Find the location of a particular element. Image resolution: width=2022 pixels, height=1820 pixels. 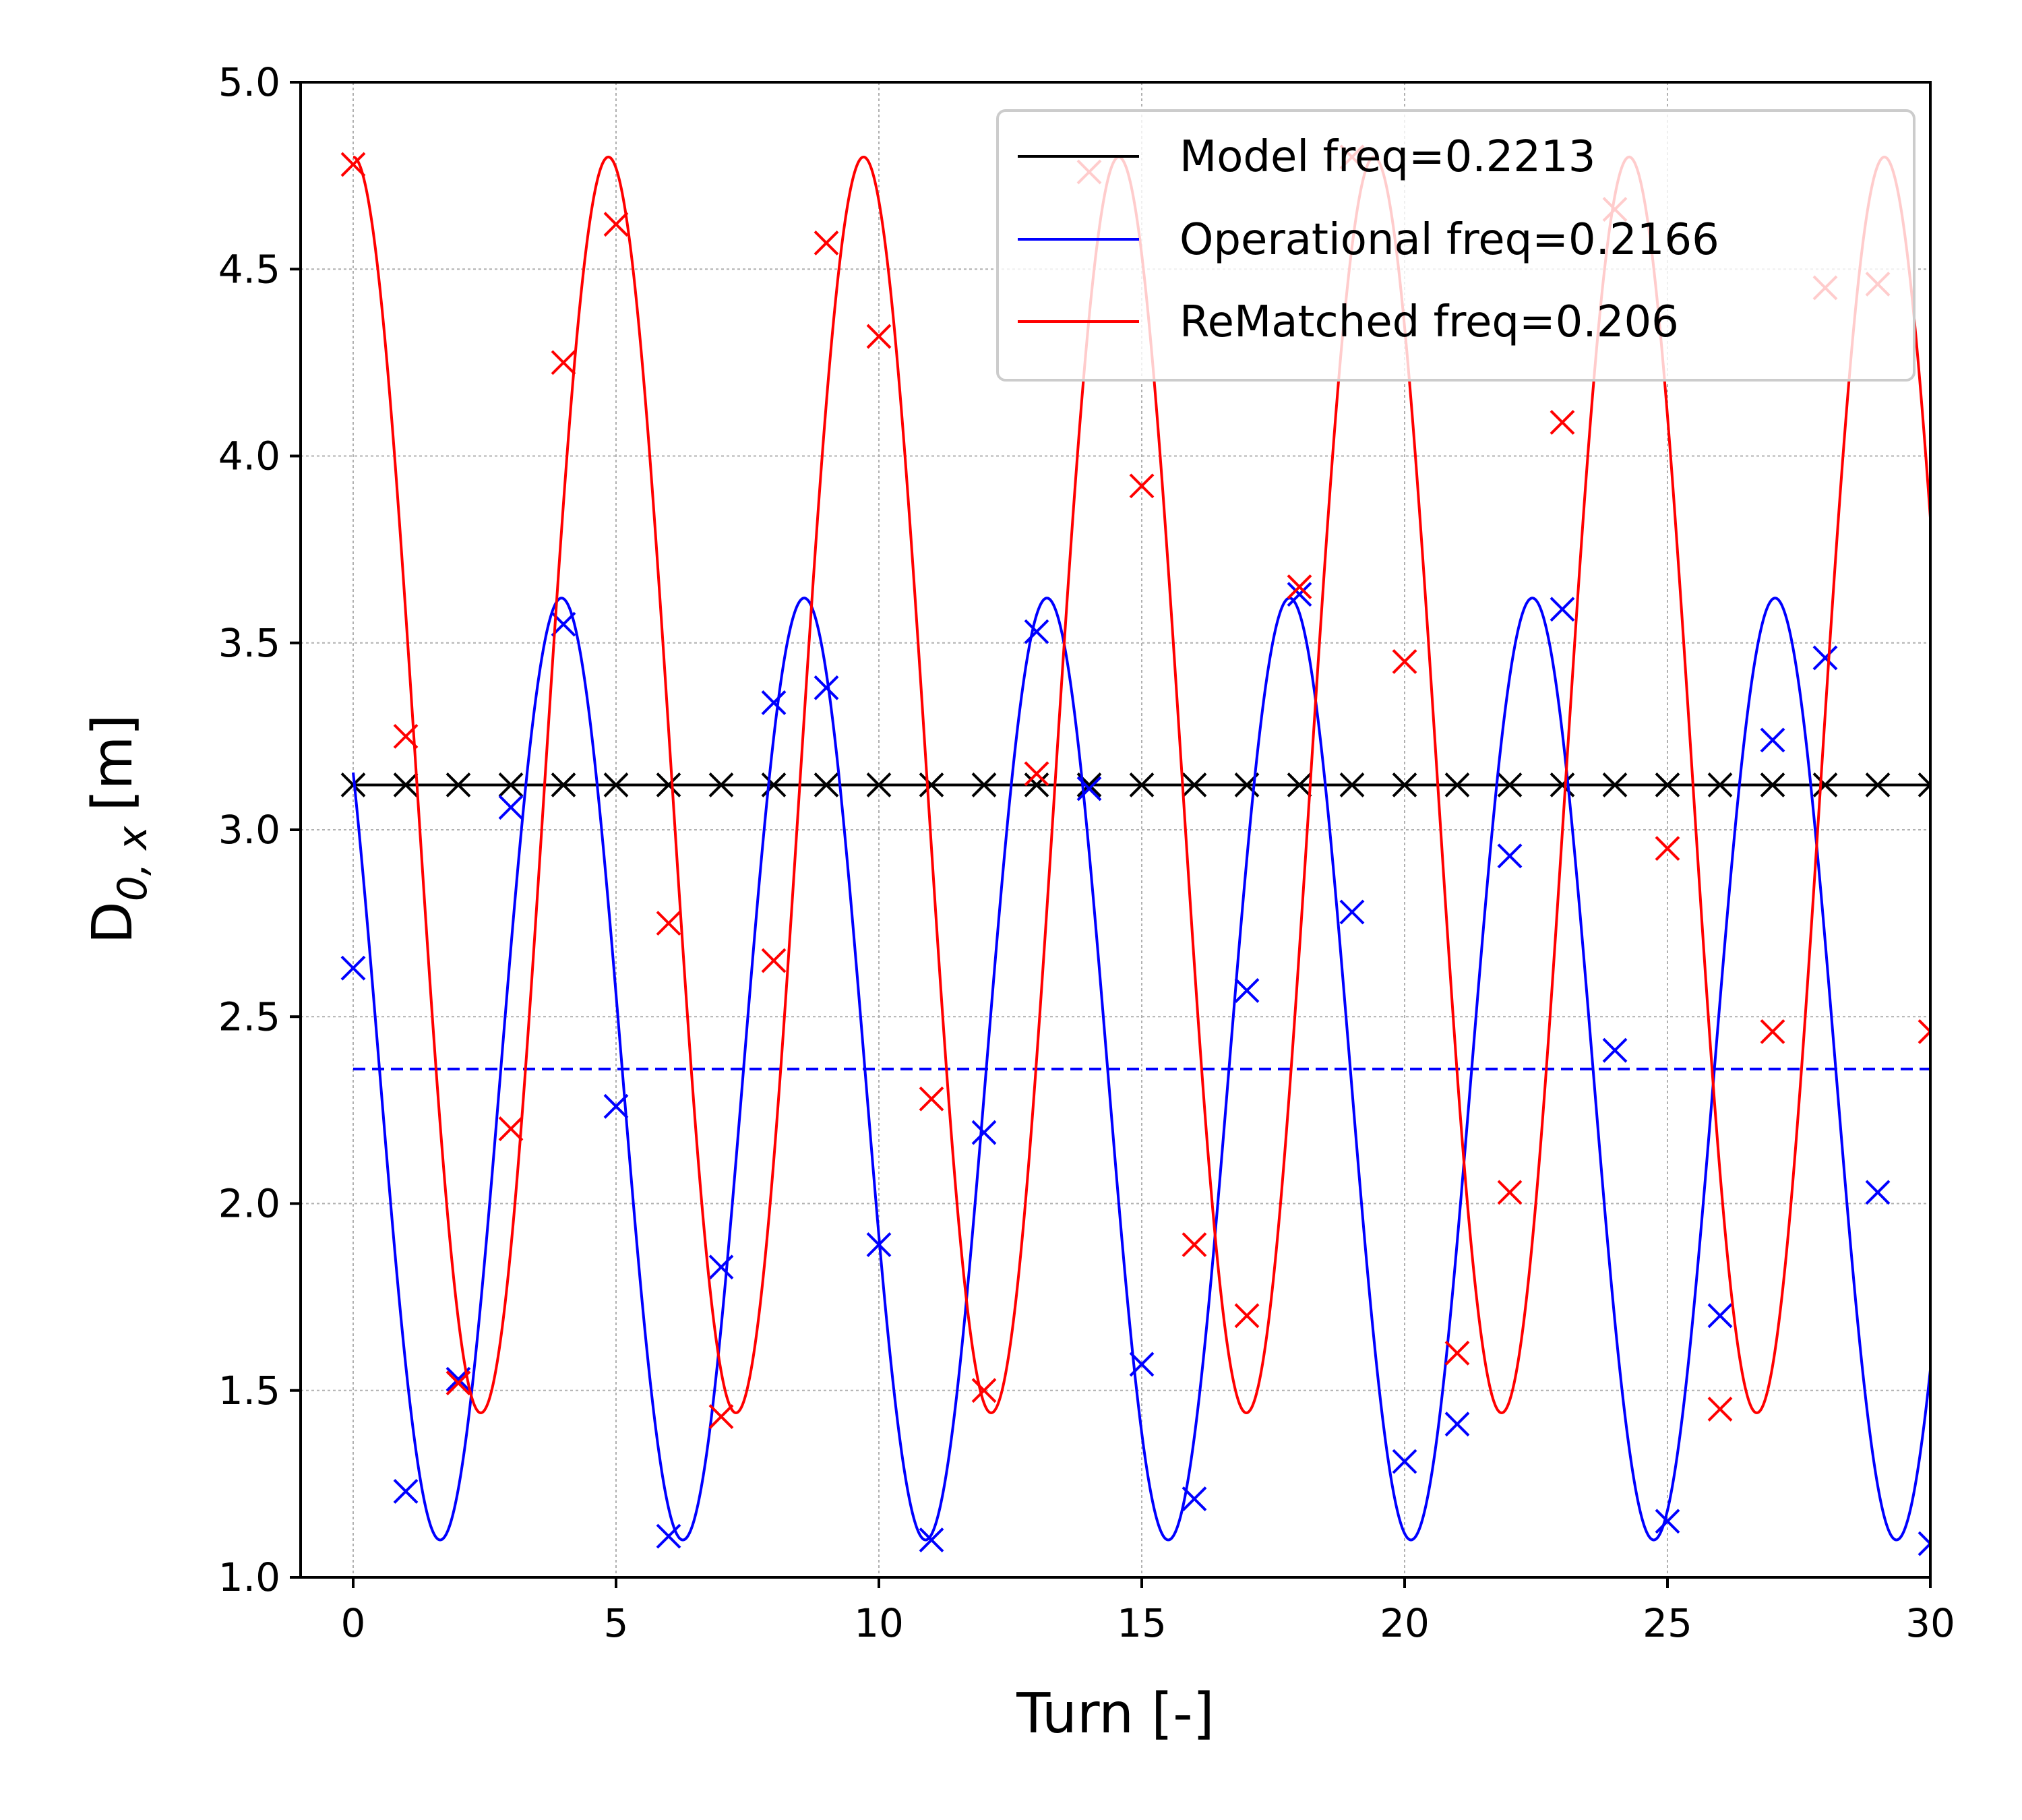

y-tick-label: 1.0 is located at coordinates (249, 1577).